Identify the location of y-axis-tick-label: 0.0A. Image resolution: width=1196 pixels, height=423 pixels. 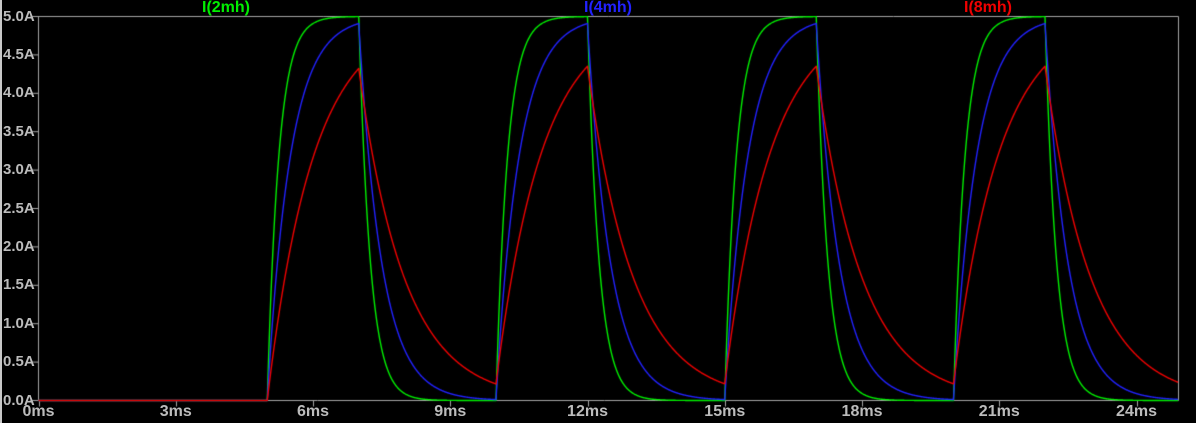
(19, 400).